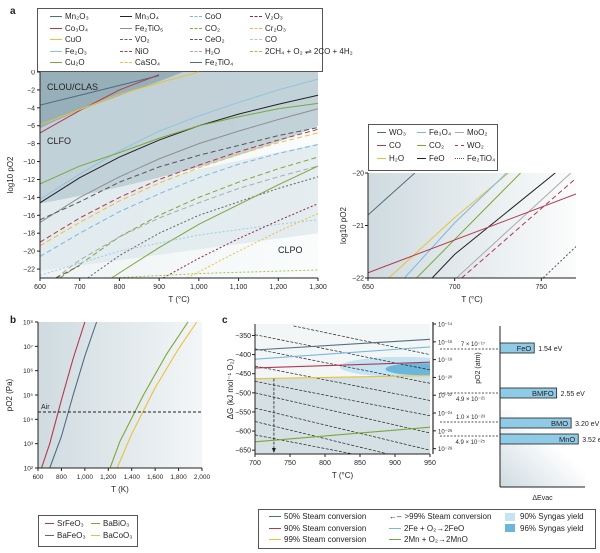 This screenshot has height=553, width=600. I want to click on y-axis-title: ΔG (kJ mol⁻¹ O₂), so click(230, 388).